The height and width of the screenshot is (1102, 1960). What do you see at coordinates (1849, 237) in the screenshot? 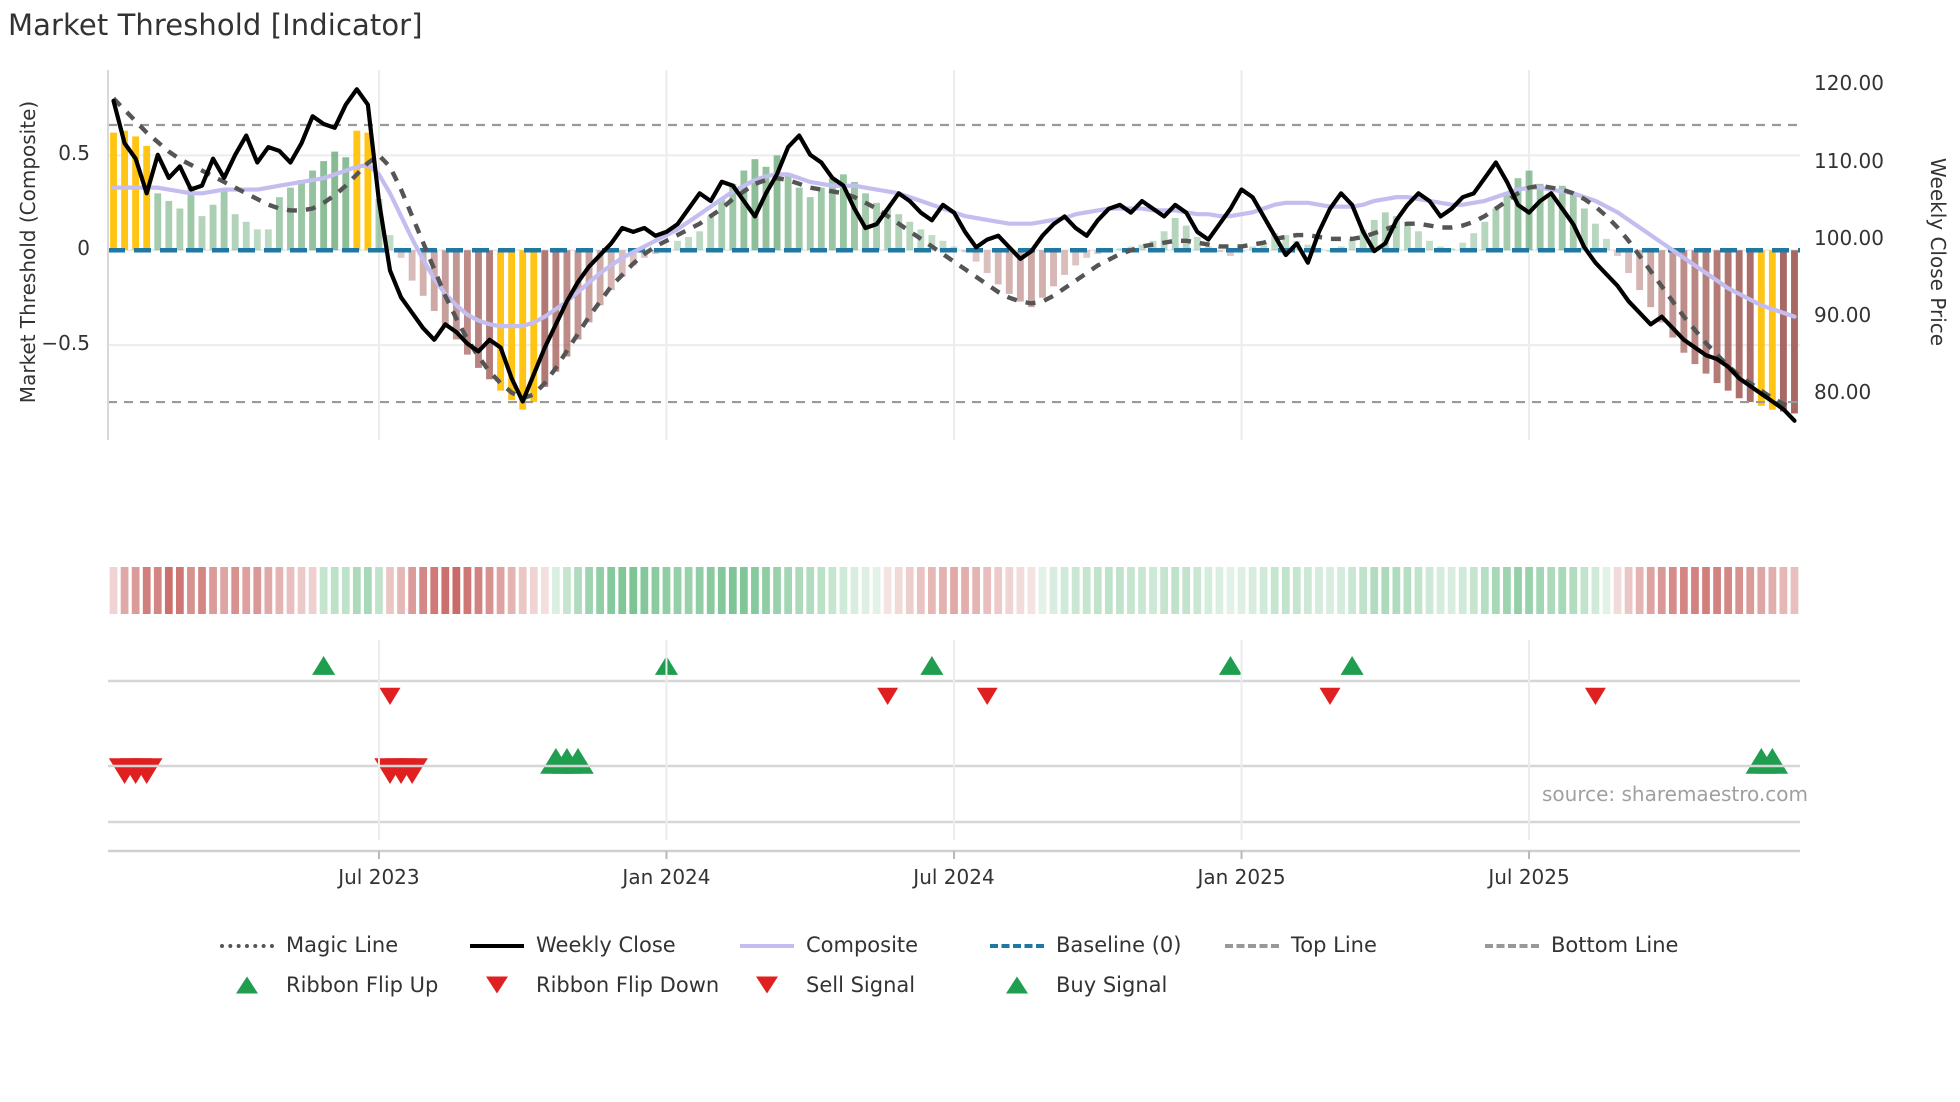
I see `y-tick-right: 100.00` at bounding box center [1849, 237].